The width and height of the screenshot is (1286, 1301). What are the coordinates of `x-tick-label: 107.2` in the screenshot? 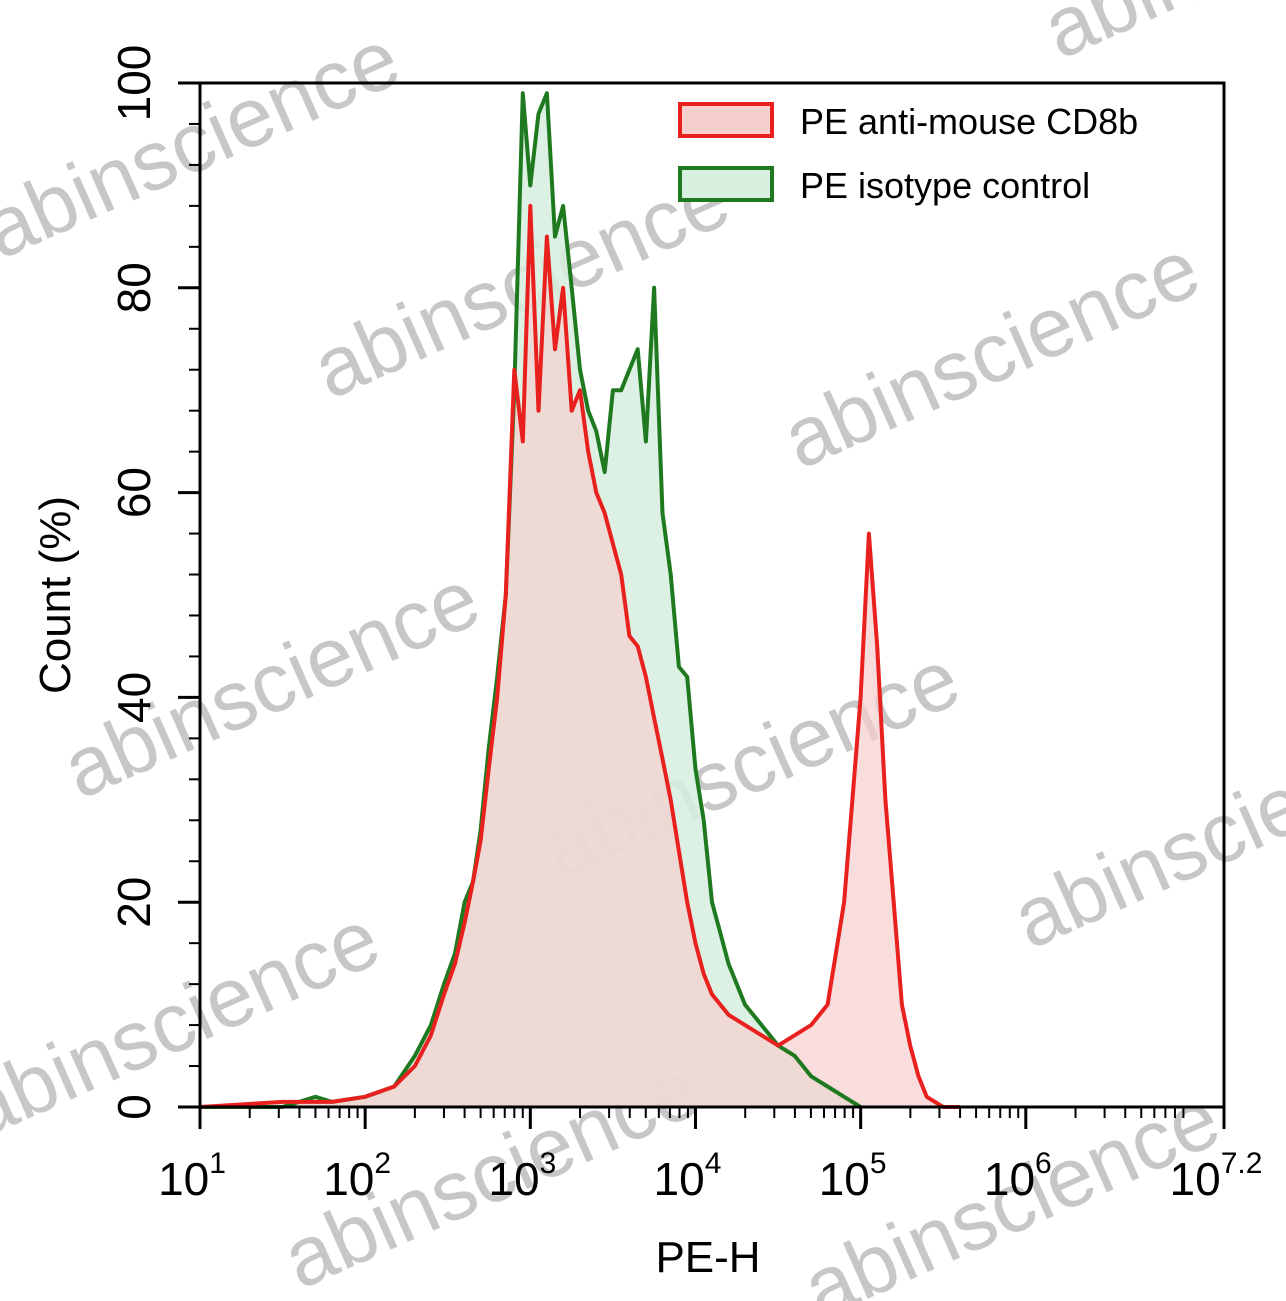 It's located at (1216, 1176).